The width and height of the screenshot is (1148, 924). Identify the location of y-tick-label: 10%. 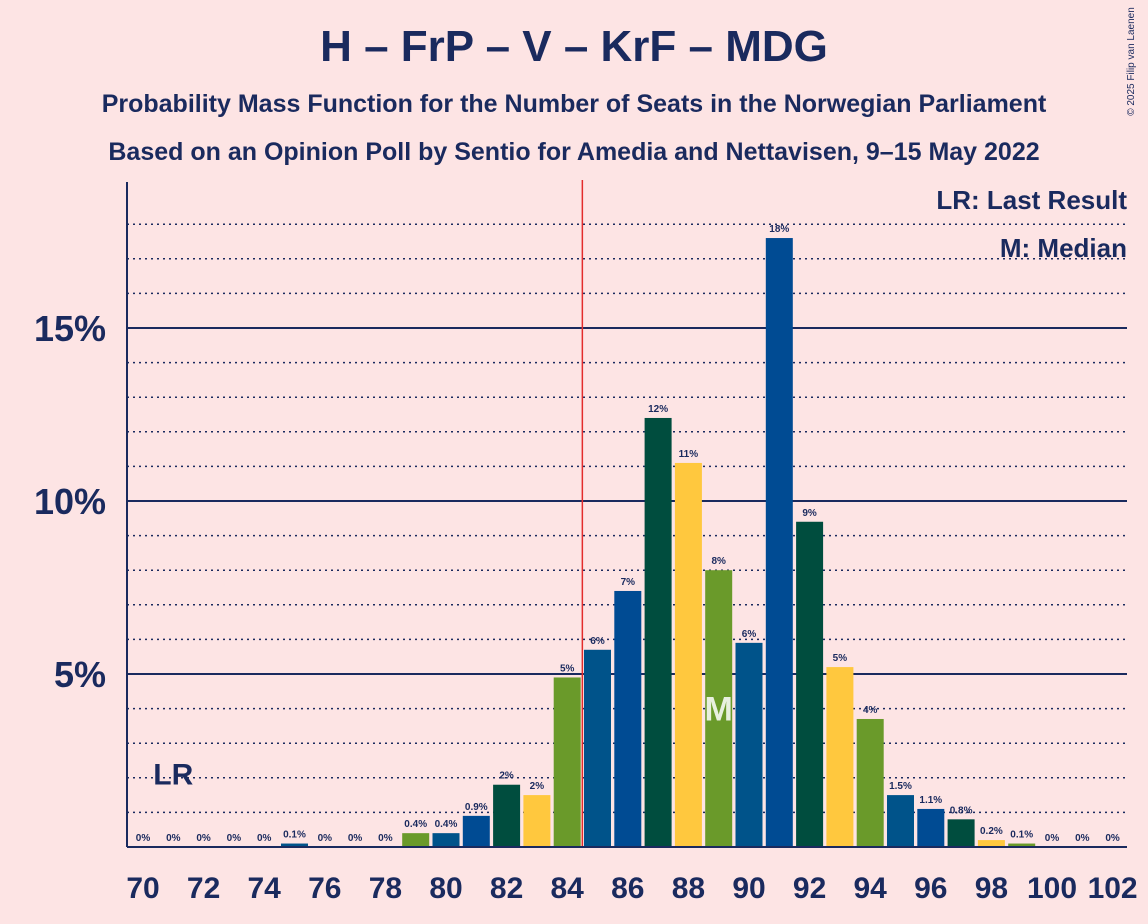
(70, 501).